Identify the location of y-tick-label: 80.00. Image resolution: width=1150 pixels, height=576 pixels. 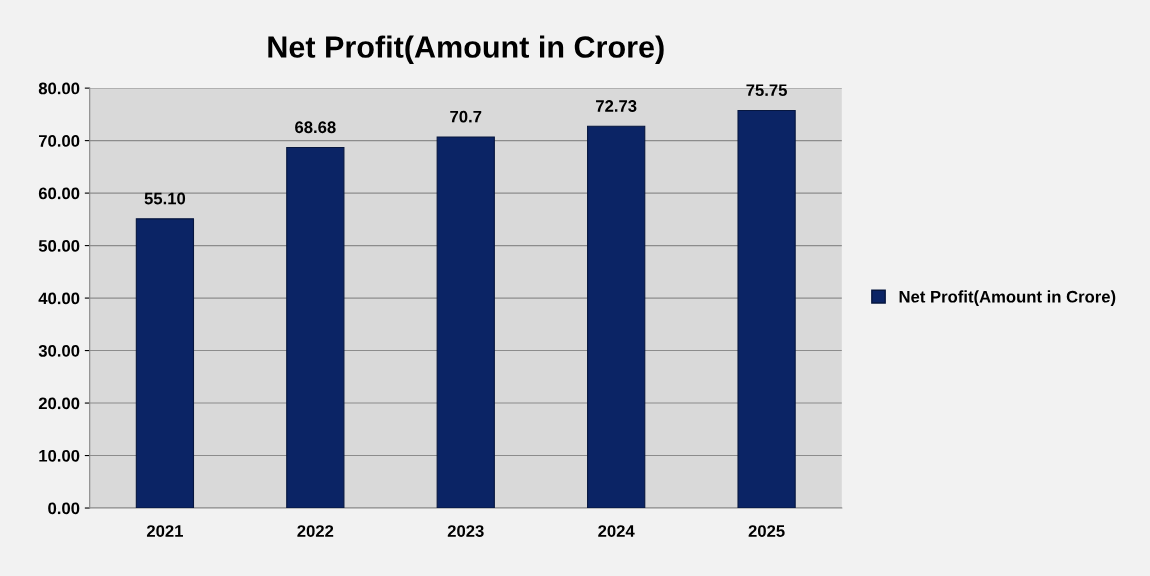
(59, 88).